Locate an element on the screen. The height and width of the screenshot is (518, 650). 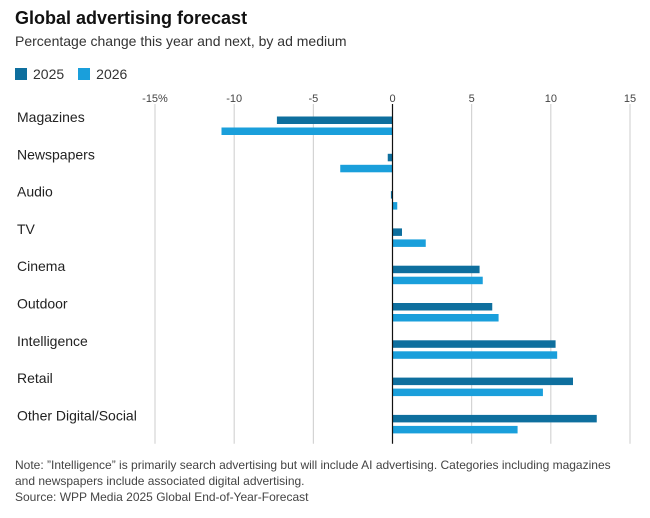
x-tick-label: 10 is located at coordinates (551, 99).